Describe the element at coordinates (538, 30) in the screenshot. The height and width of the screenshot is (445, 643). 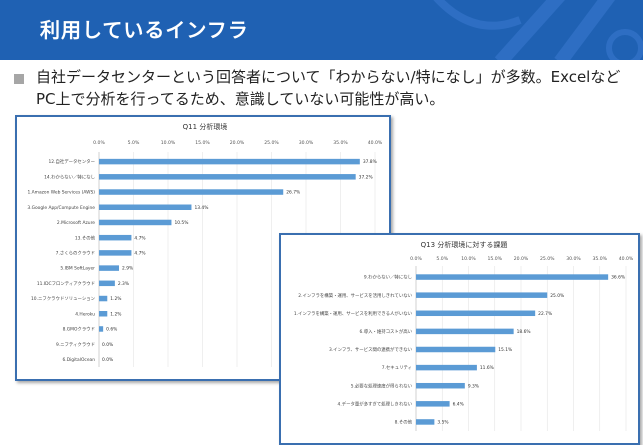
I see `decorative-logo-pattern` at that location.